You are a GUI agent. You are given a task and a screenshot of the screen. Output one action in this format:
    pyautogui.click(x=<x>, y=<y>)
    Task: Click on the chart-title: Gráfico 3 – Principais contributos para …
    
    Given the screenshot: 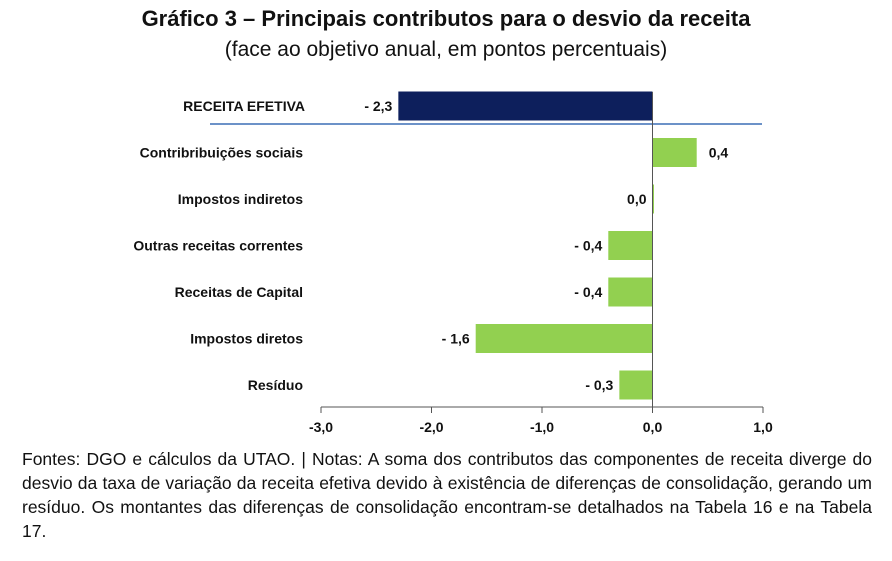 What is the action you would take?
    pyautogui.click(x=446, y=18)
    